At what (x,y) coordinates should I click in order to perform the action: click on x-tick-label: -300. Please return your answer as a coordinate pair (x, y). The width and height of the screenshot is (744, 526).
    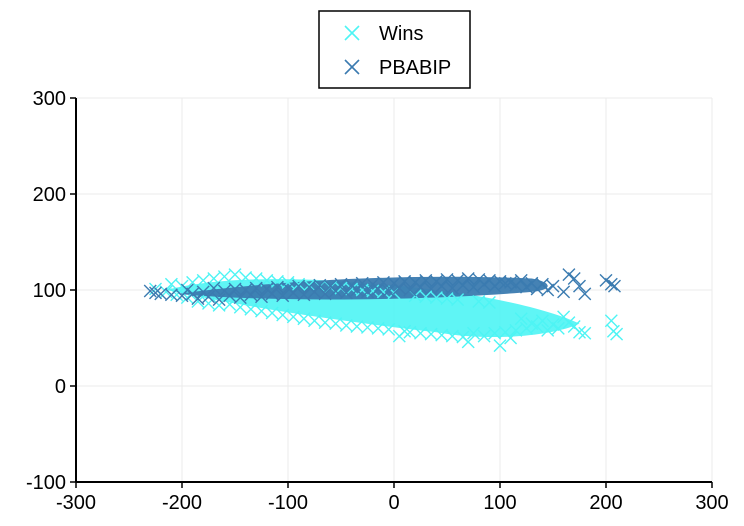
    Looking at the image, I should click on (76, 503).